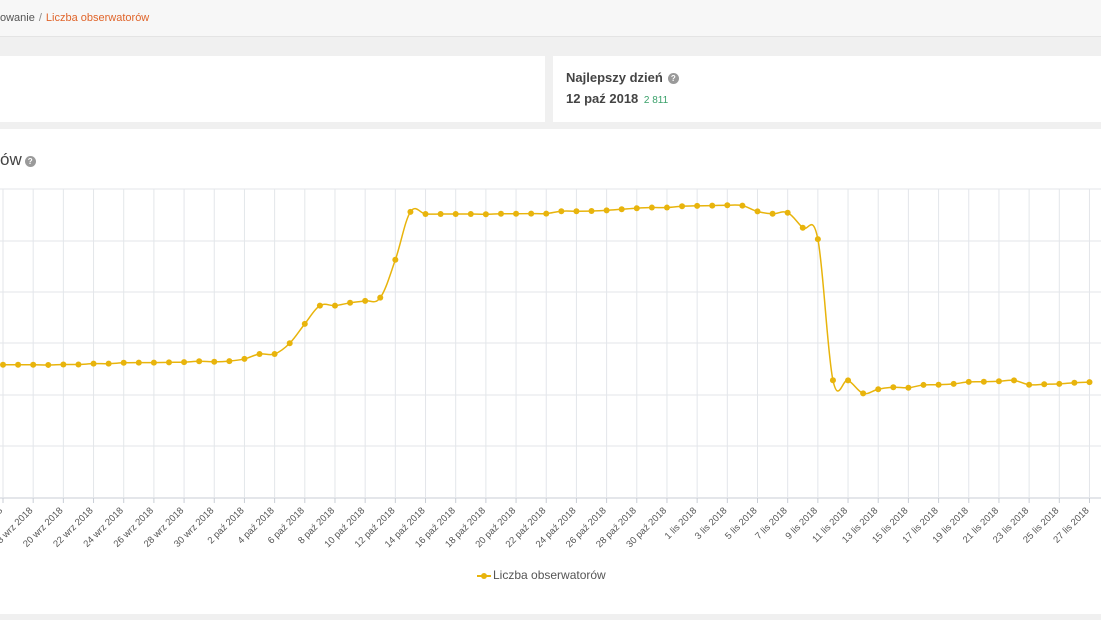  What do you see at coordinates (550, 18) in the screenshot?
I see `breadcrumb-bar: owanie / Liczba obserwatorów` at bounding box center [550, 18].